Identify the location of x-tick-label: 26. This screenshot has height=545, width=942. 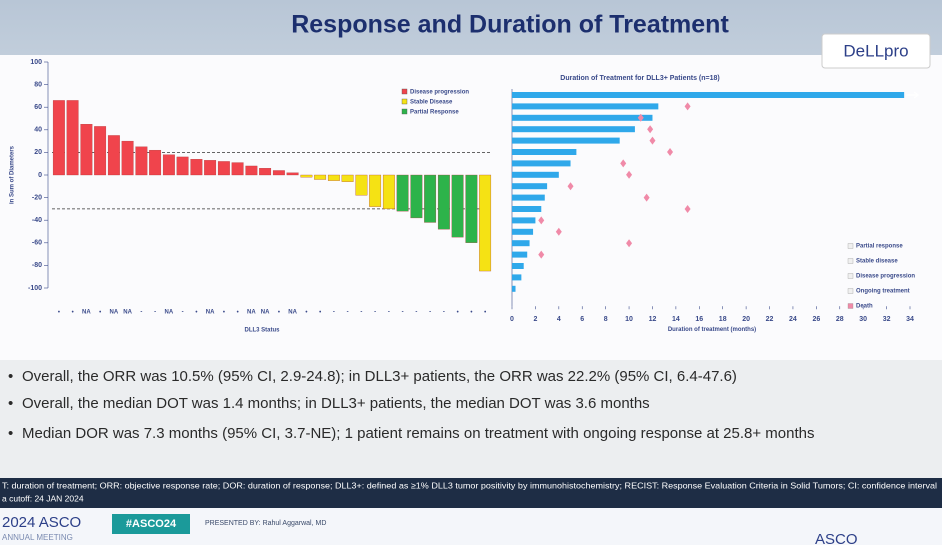
(816, 319).